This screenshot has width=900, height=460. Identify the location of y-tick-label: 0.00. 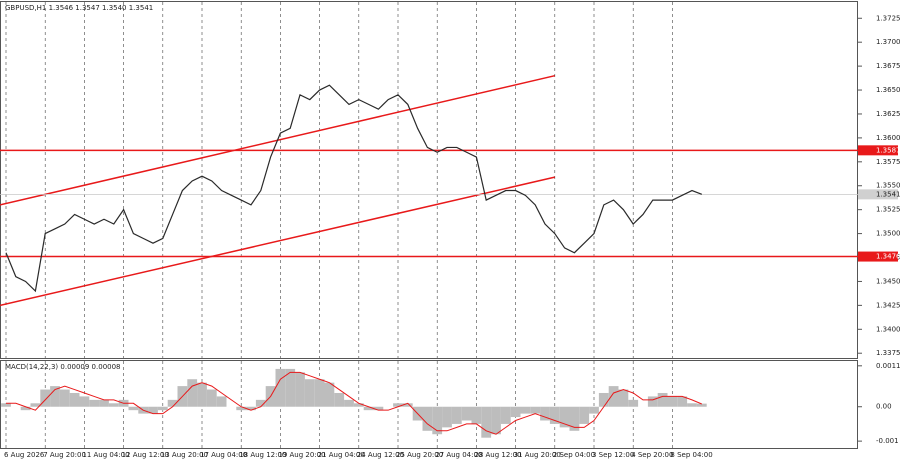
(884, 407).